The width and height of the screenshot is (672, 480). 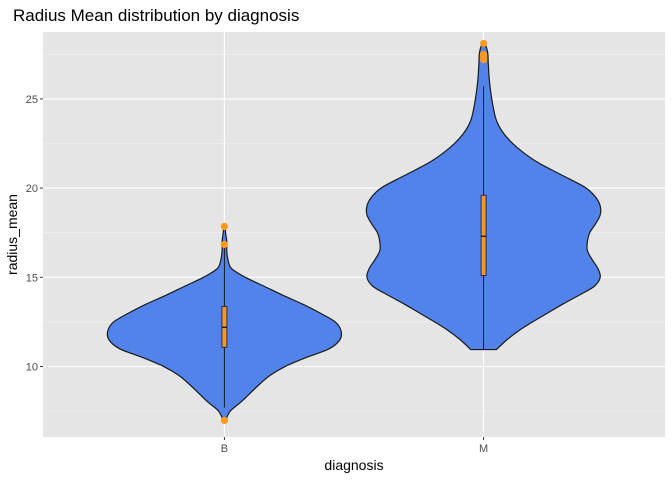 I want to click on box-M, so click(x=483, y=235).